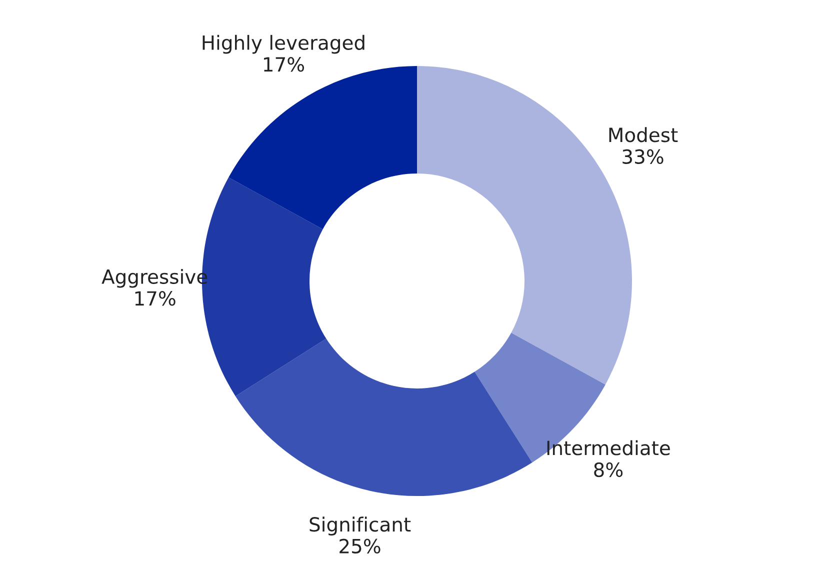 Image resolution: width=835 pixels, height=561 pixels. I want to click on slice-label: Highly leveraged, so click(283, 44).